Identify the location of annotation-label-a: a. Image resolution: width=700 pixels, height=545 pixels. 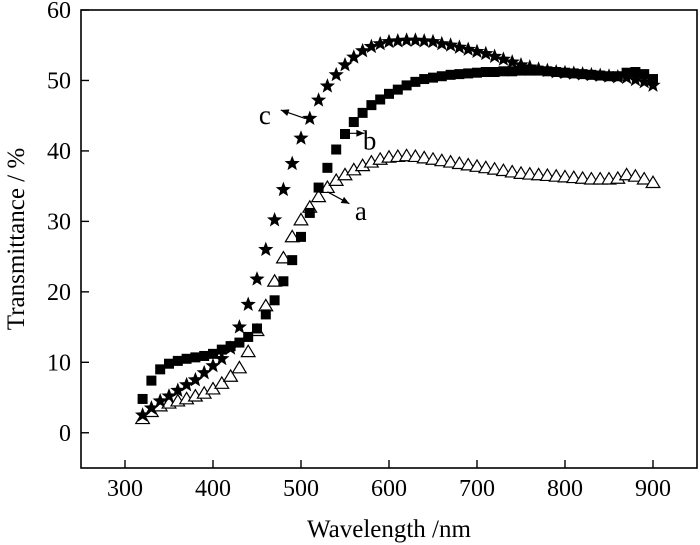
(361, 211).